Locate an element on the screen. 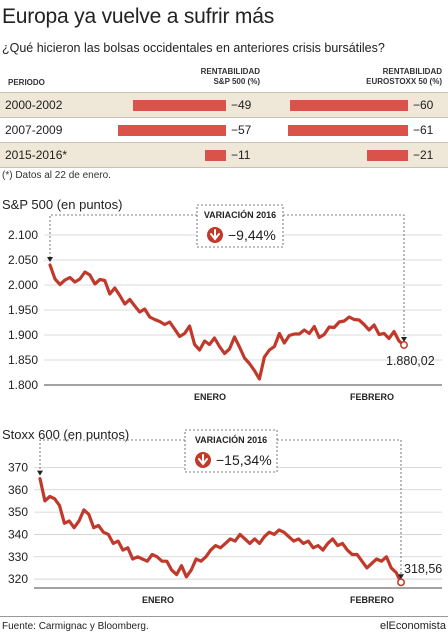 The image size is (448, 635). sp500-value: −49 is located at coordinates (241, 105).